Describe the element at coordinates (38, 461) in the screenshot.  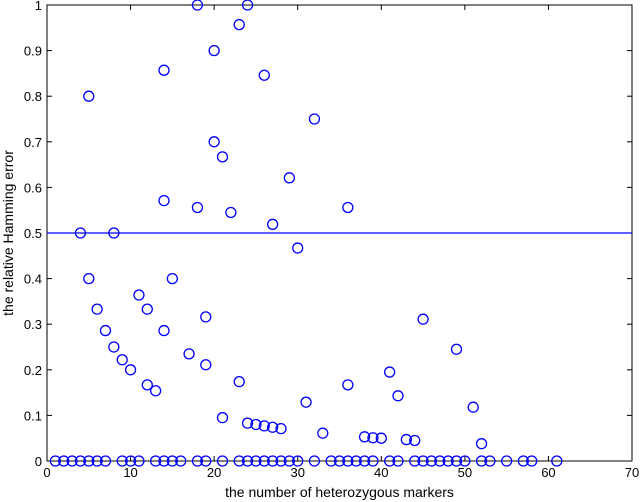
I see `y-tick-label: 0` at that location.